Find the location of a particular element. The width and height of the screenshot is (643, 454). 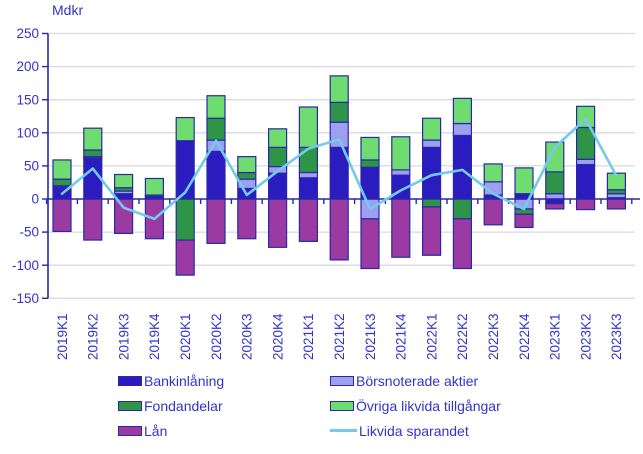

x-axis-label: 2020K4 is located at coordinates (277, 336).